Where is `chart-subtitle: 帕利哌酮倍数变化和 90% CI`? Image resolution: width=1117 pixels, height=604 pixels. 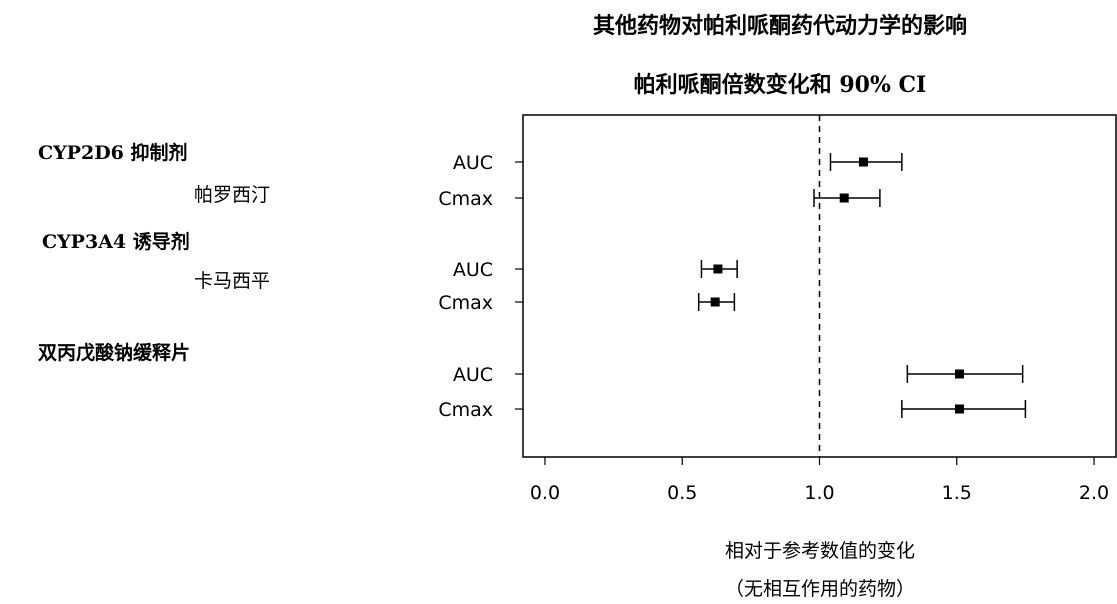
chart-subtitle: 帕利哌酮倍数变化和 90% CI is located at coordinates (780, 85).